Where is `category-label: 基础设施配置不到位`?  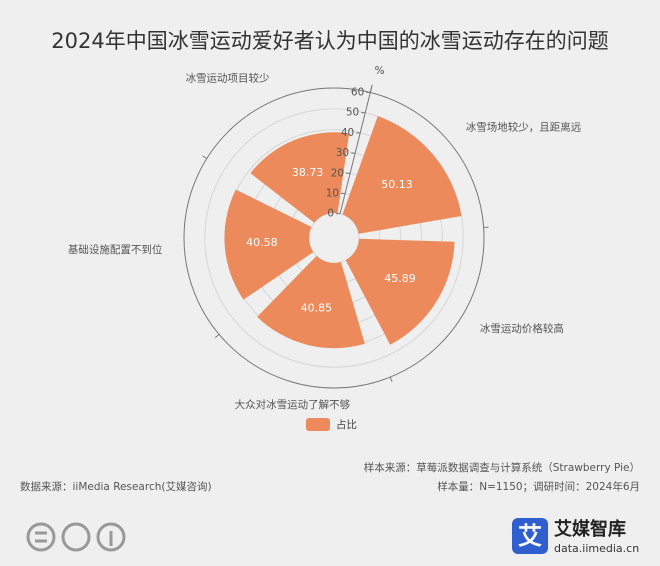 category-label: 基础设施配置不到位 is located at coordinates (115, 249).